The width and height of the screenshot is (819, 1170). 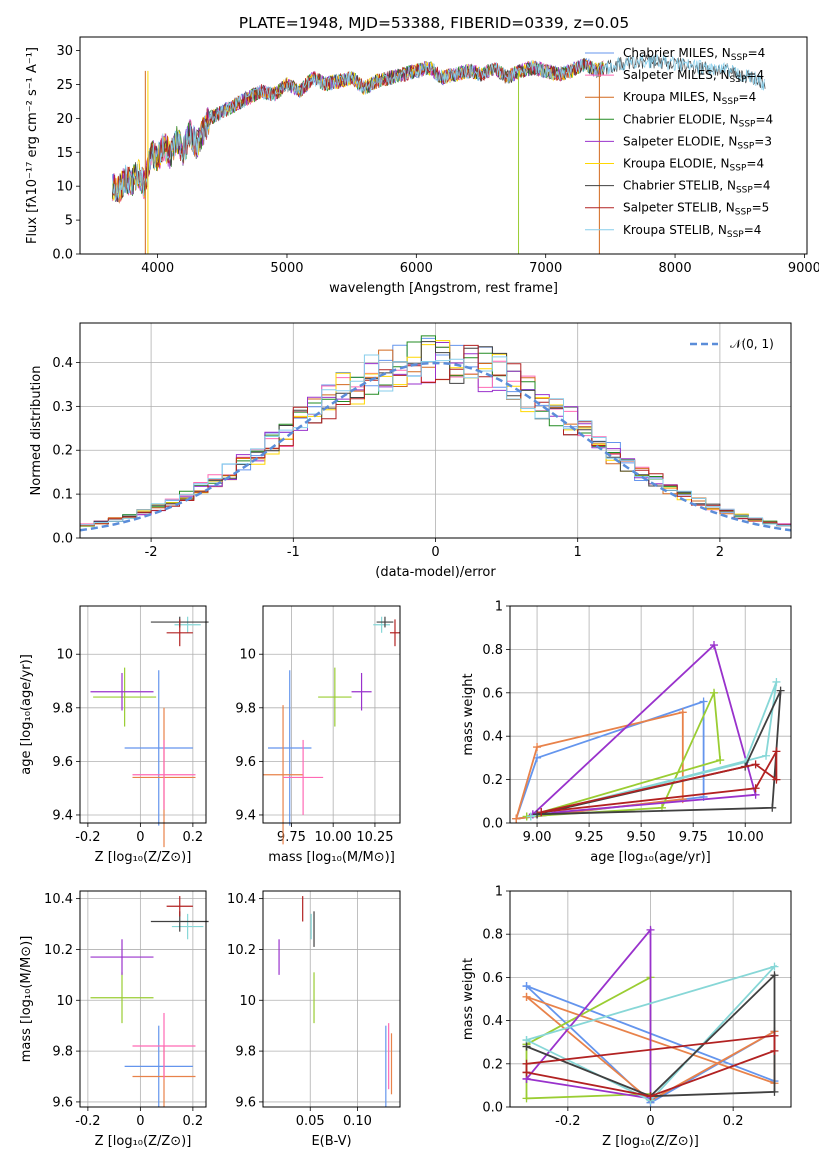 I want to click on x-tick-label: 4000, so click(x=157, y=268).